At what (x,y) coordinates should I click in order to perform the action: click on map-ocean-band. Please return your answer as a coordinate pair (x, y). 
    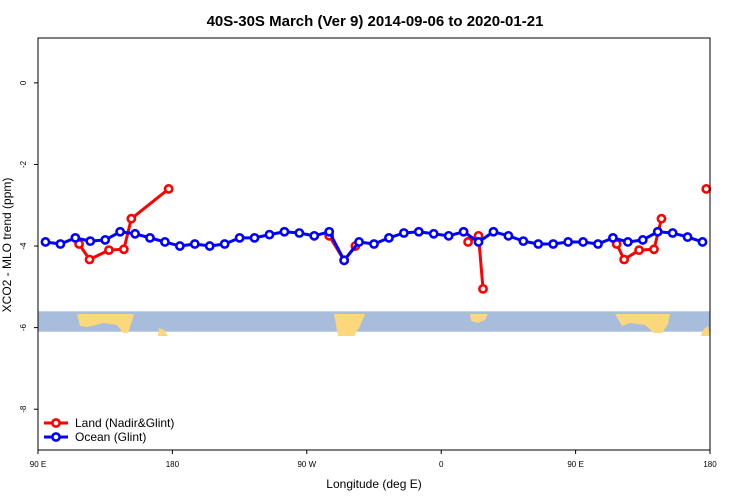
    Looking at the image, I should click on (374, 321).